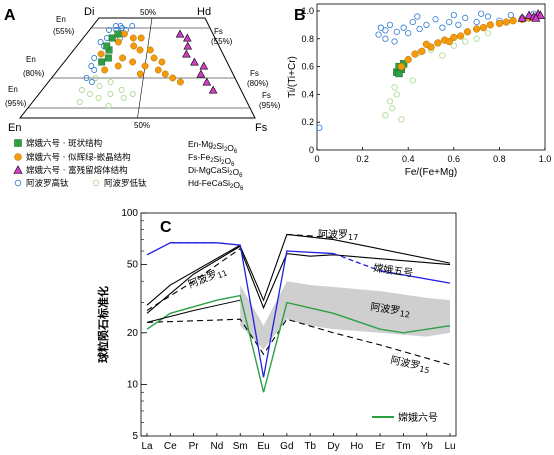 This screenshot has height=455, width=554. I want to click on line-ce5-dashed, so click(357, 262).